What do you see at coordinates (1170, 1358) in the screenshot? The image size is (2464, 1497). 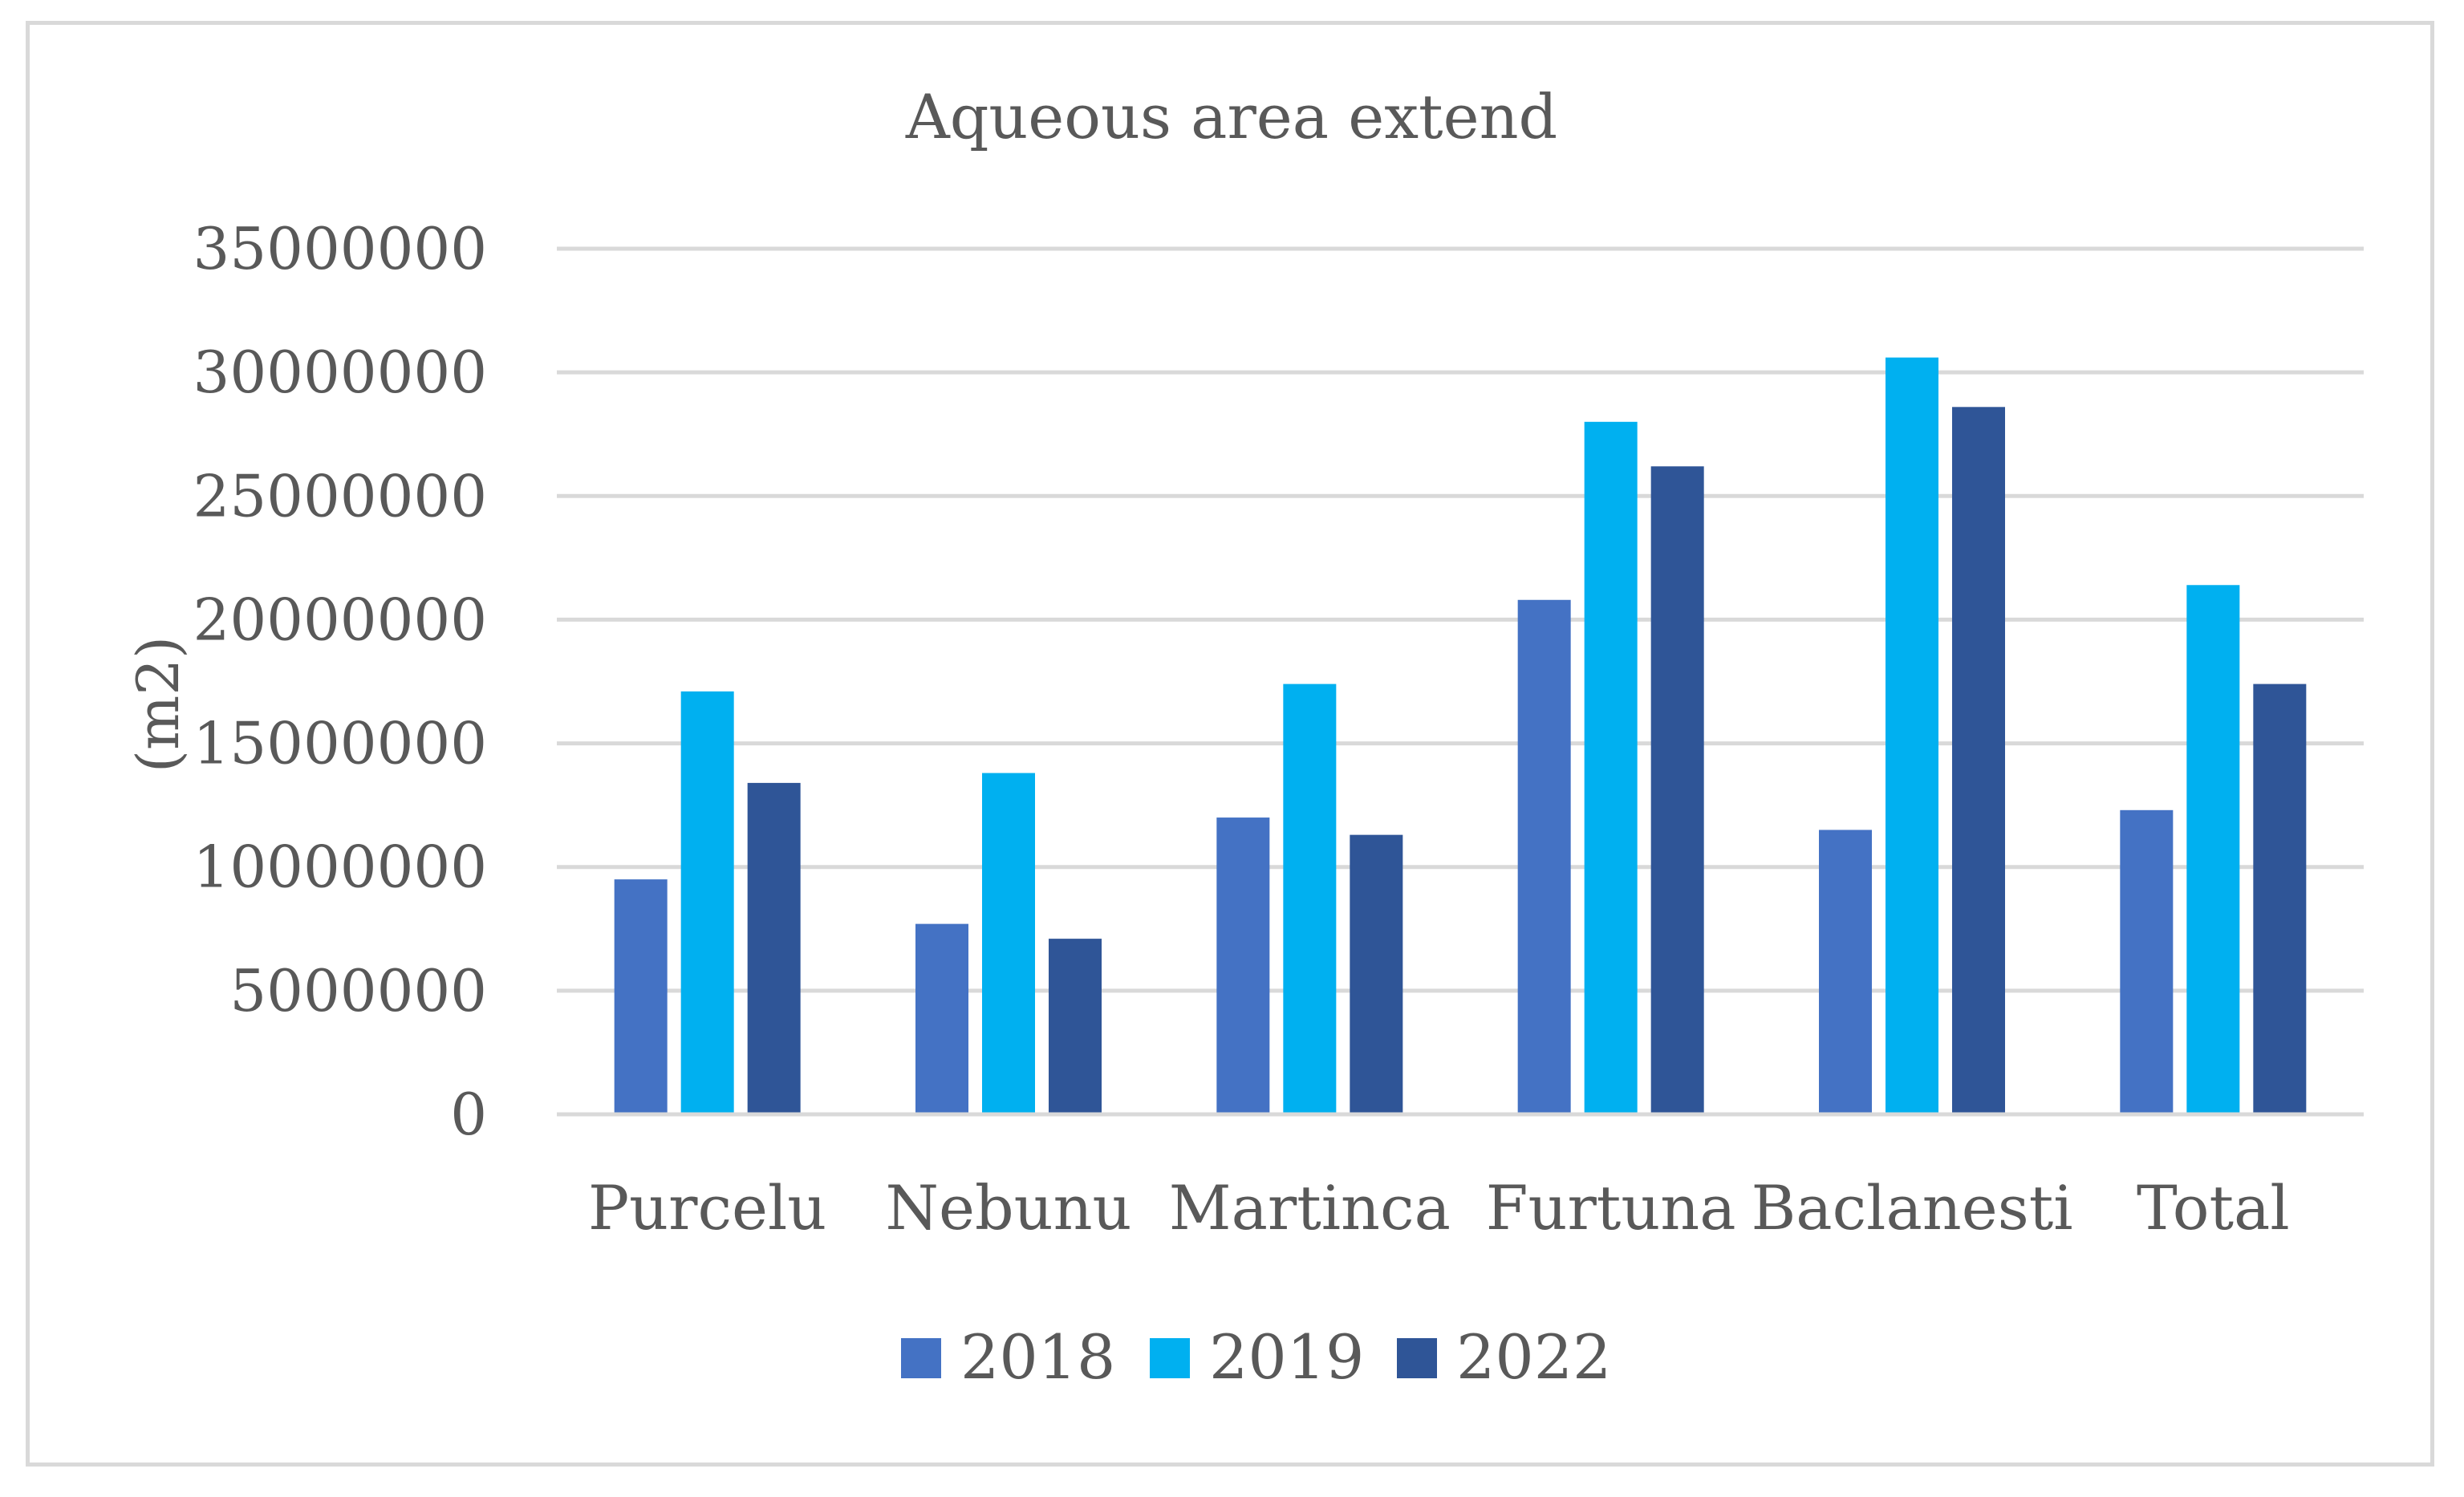 I see `legend-swatch-2019` at bounding box center [1170, 1358].